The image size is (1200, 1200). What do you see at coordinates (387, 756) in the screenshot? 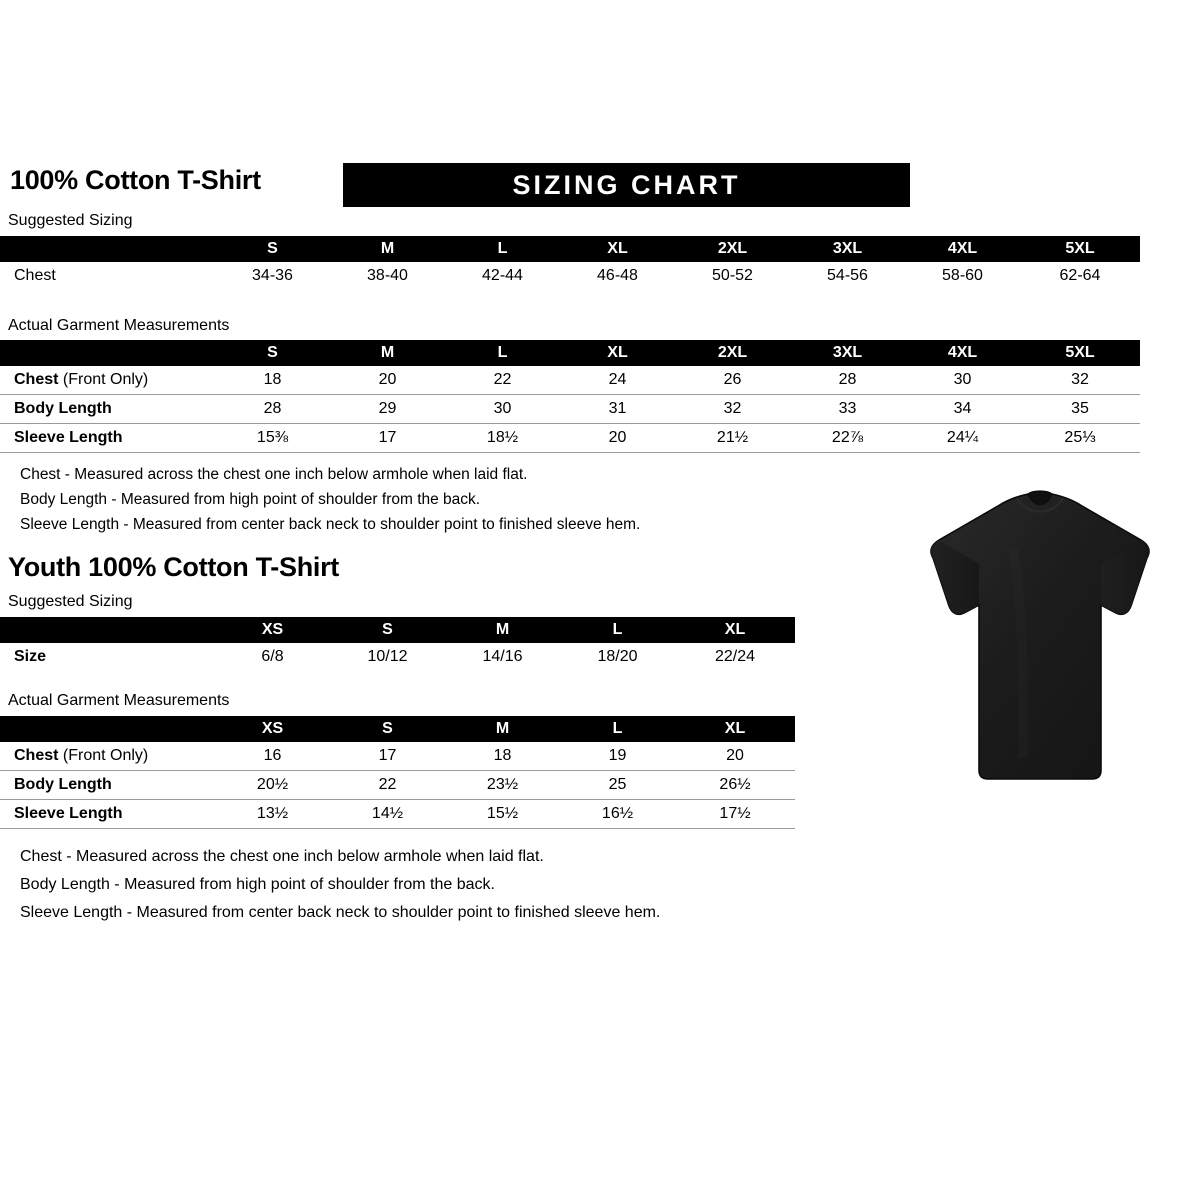
I see `cell-chest-s: 17` at bounding box center [387, 756].